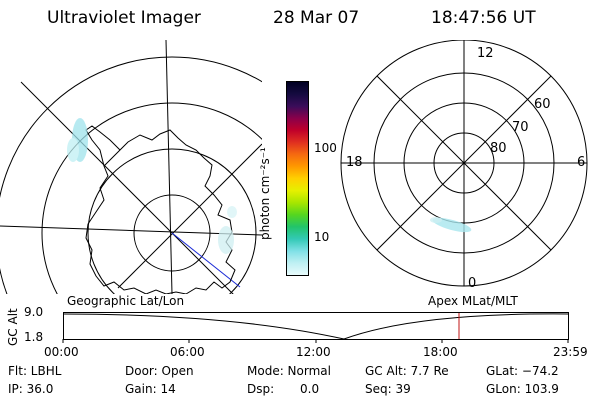  I want to click on orbit-plot-frame, so click(316, 326).